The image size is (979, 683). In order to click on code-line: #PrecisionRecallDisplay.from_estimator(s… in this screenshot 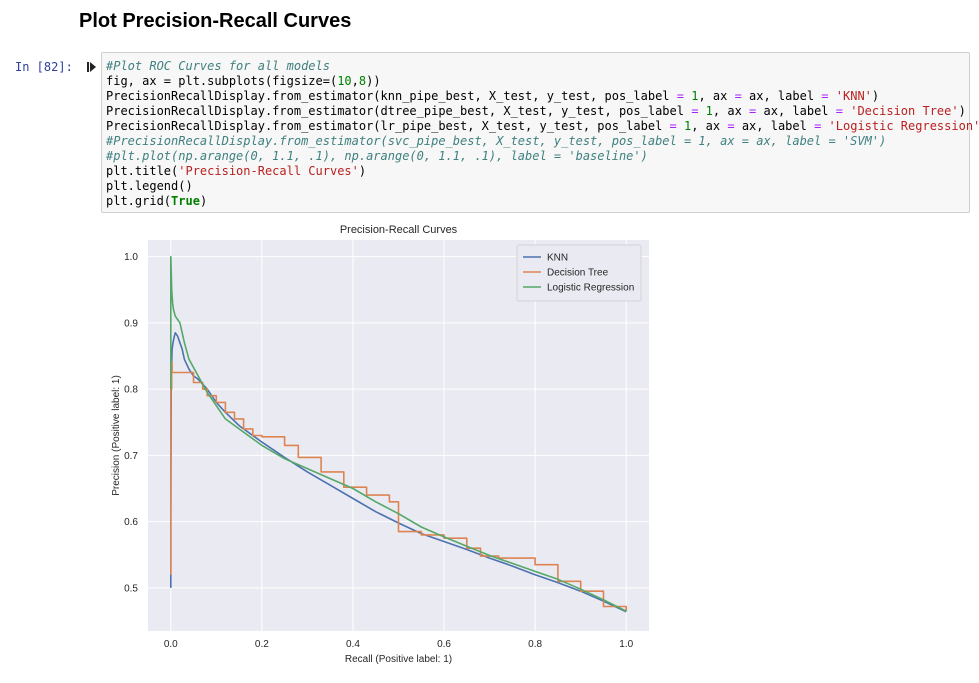, I will do `click(496, 141)`.